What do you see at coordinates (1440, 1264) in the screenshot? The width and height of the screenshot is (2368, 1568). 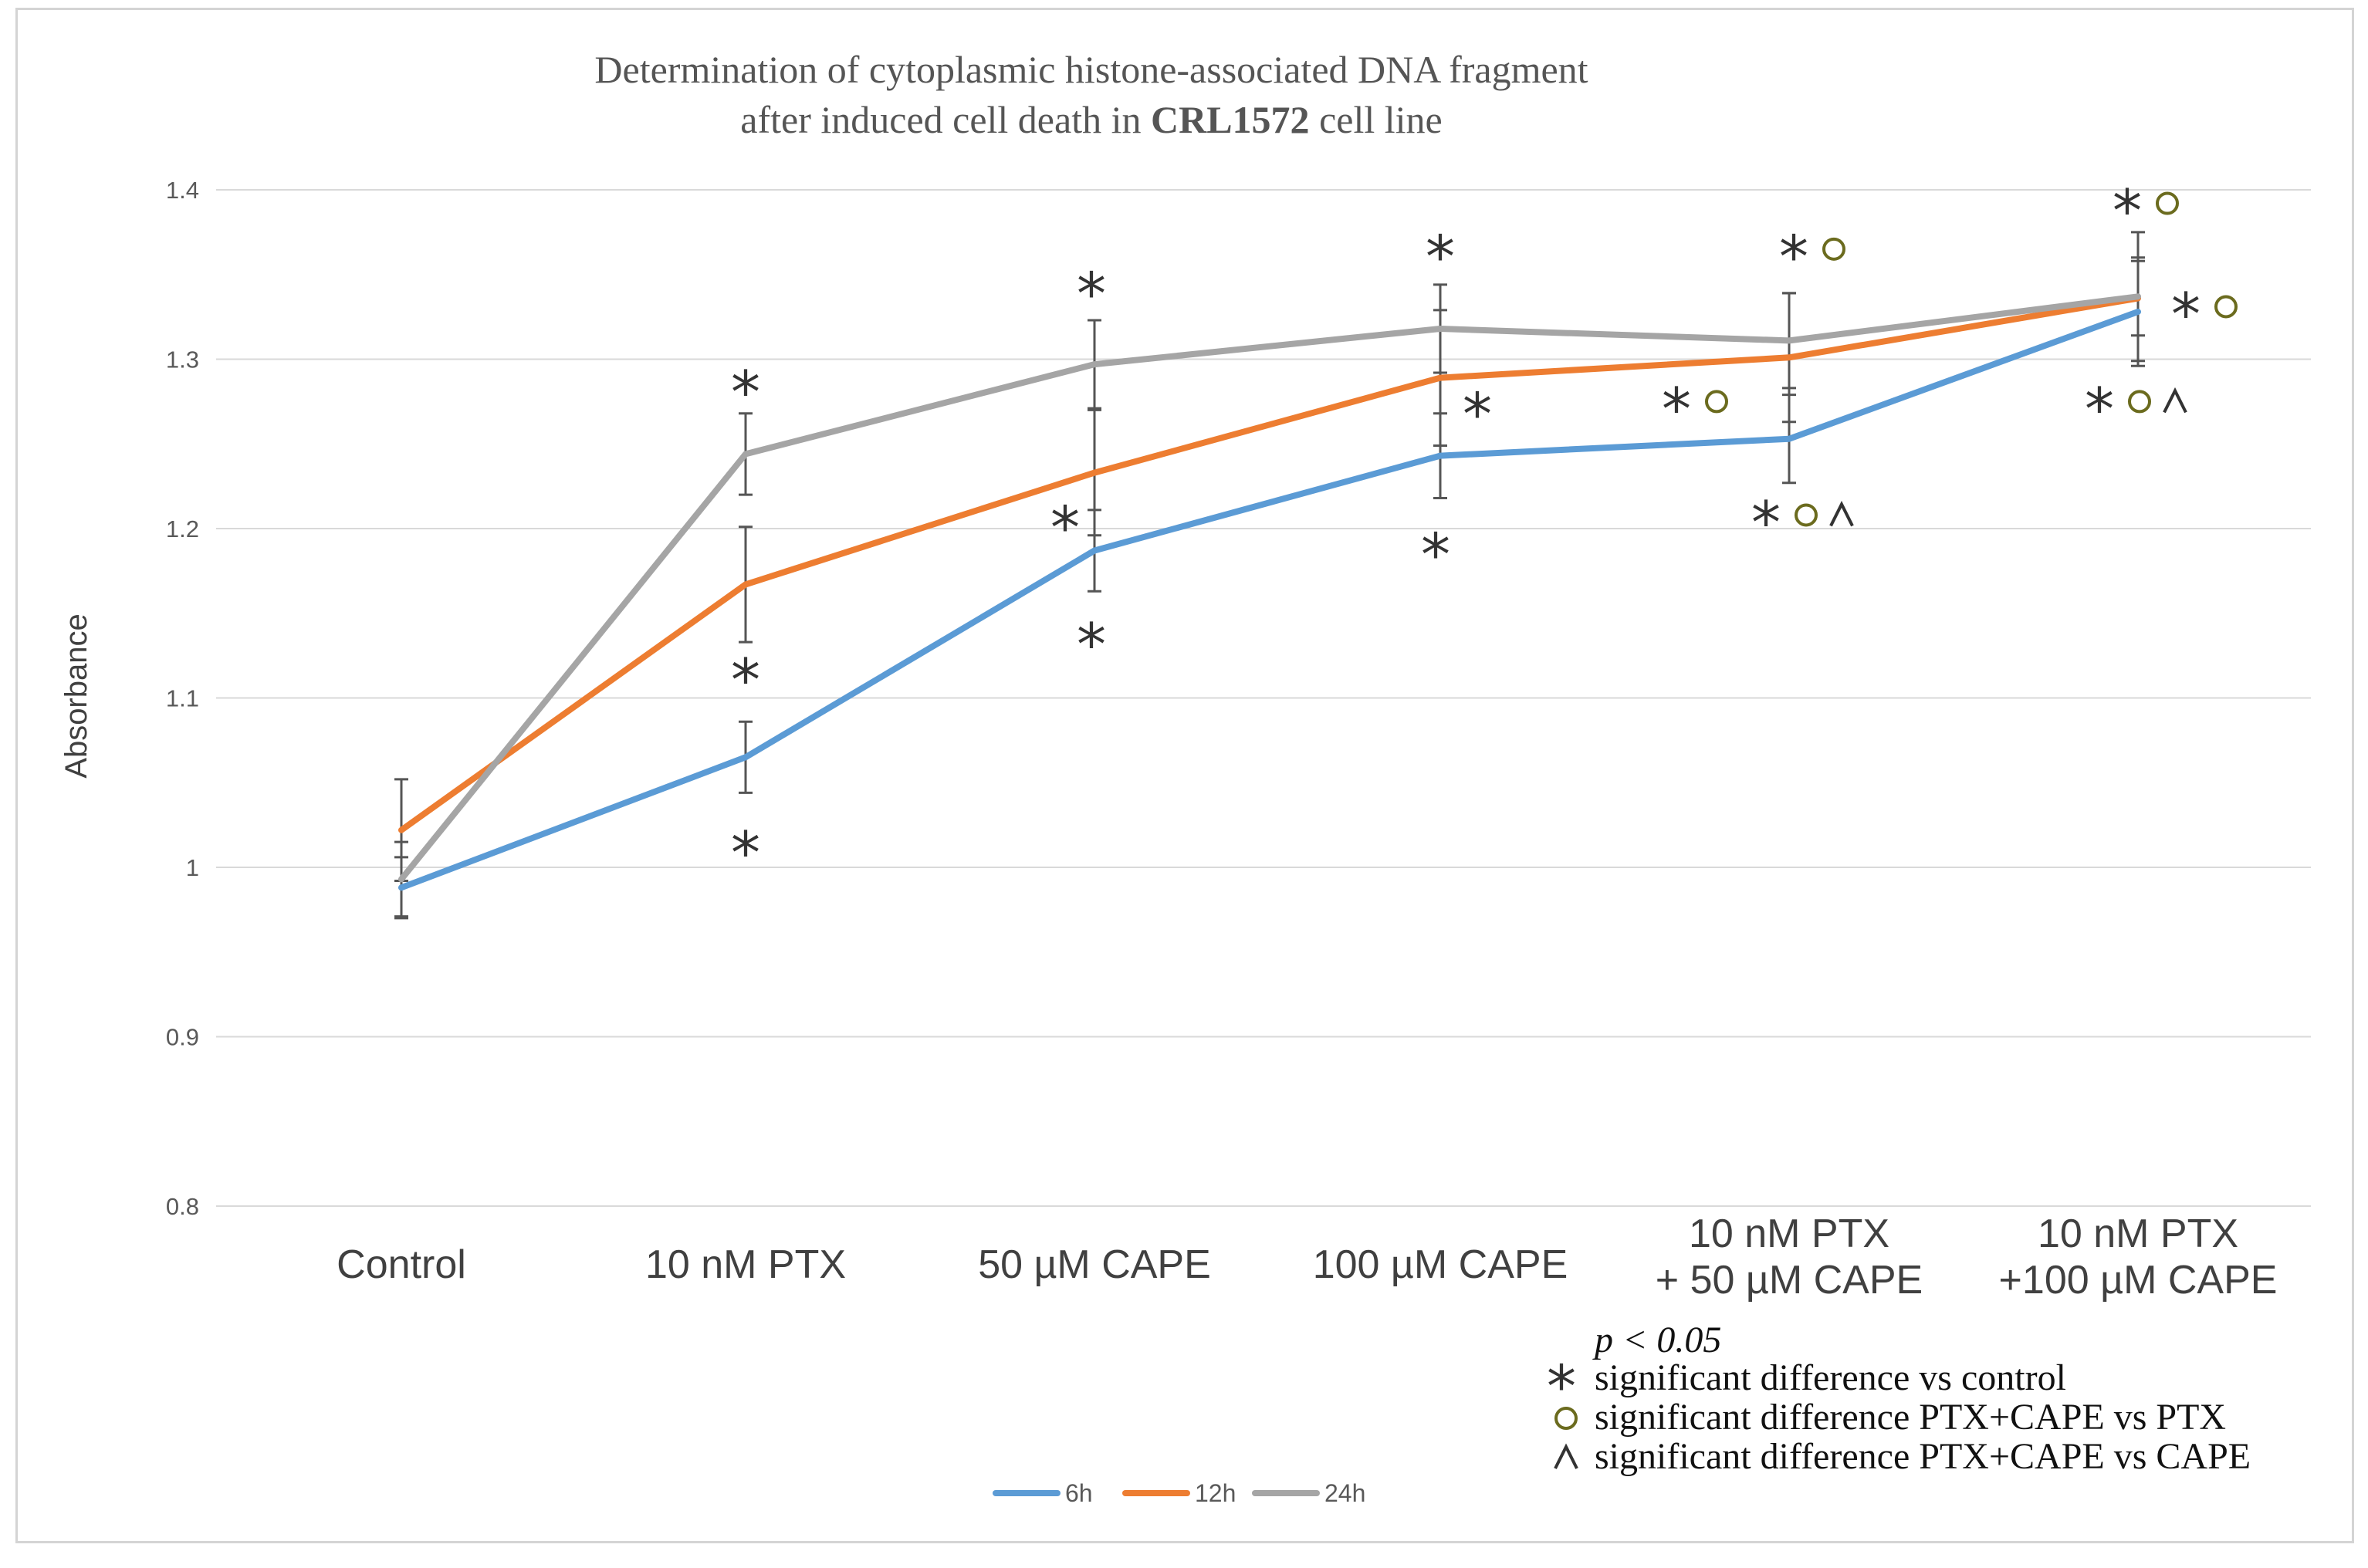 I see `x-category-label: 100 µM CAPE` at bounding box center [1440, 1264].